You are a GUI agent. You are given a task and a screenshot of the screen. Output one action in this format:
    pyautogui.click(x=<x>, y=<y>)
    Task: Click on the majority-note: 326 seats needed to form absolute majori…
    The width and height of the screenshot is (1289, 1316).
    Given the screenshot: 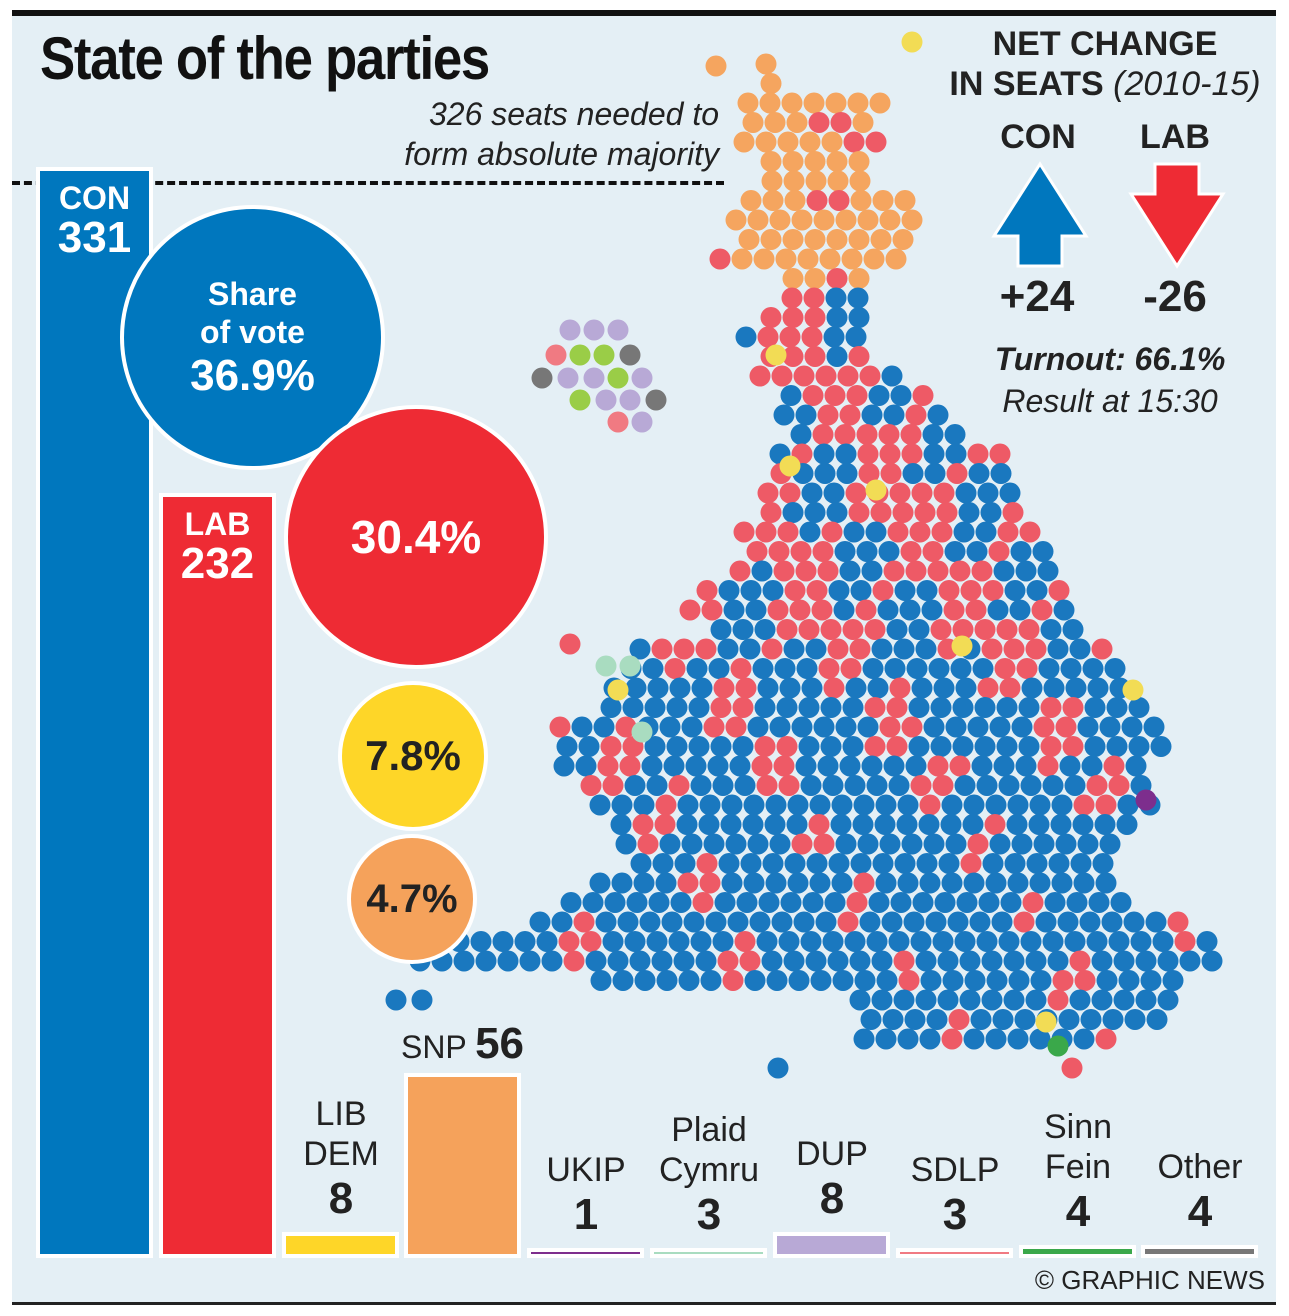 What is the action you would take?
    pyautogui.click(x=509, y=134)
    